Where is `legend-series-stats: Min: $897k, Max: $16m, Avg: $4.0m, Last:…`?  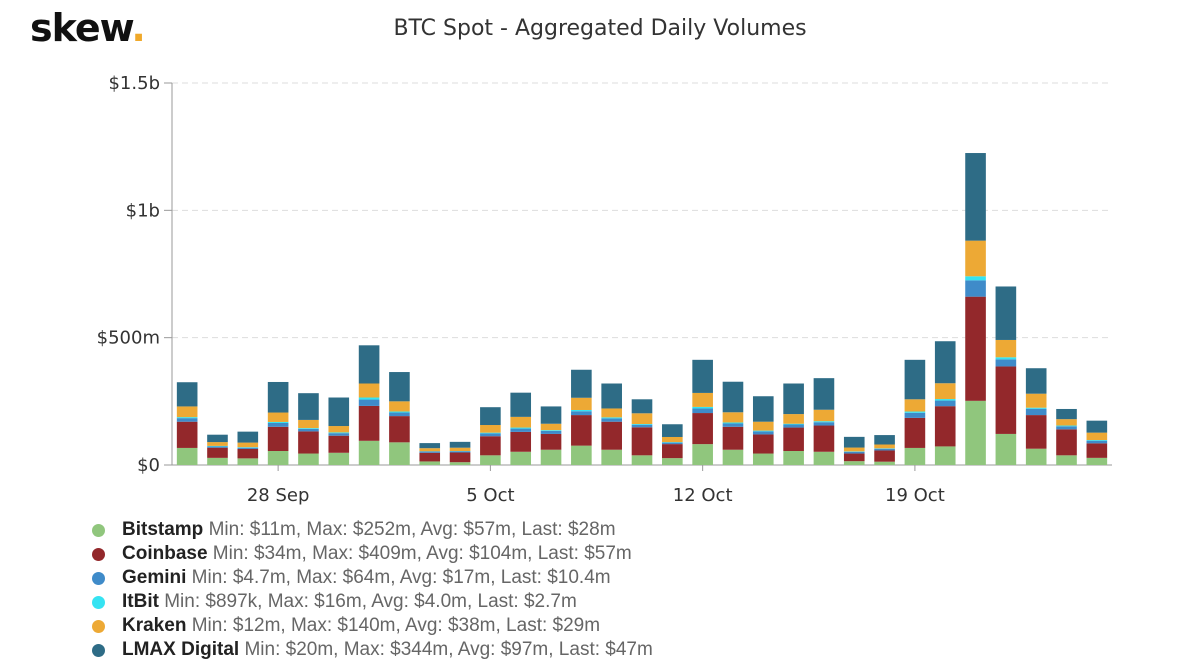
legend-series-stats: Min: $897k, Max: $16m, Avg: $4.0m, Last:… is located at coordinates (367, 601).